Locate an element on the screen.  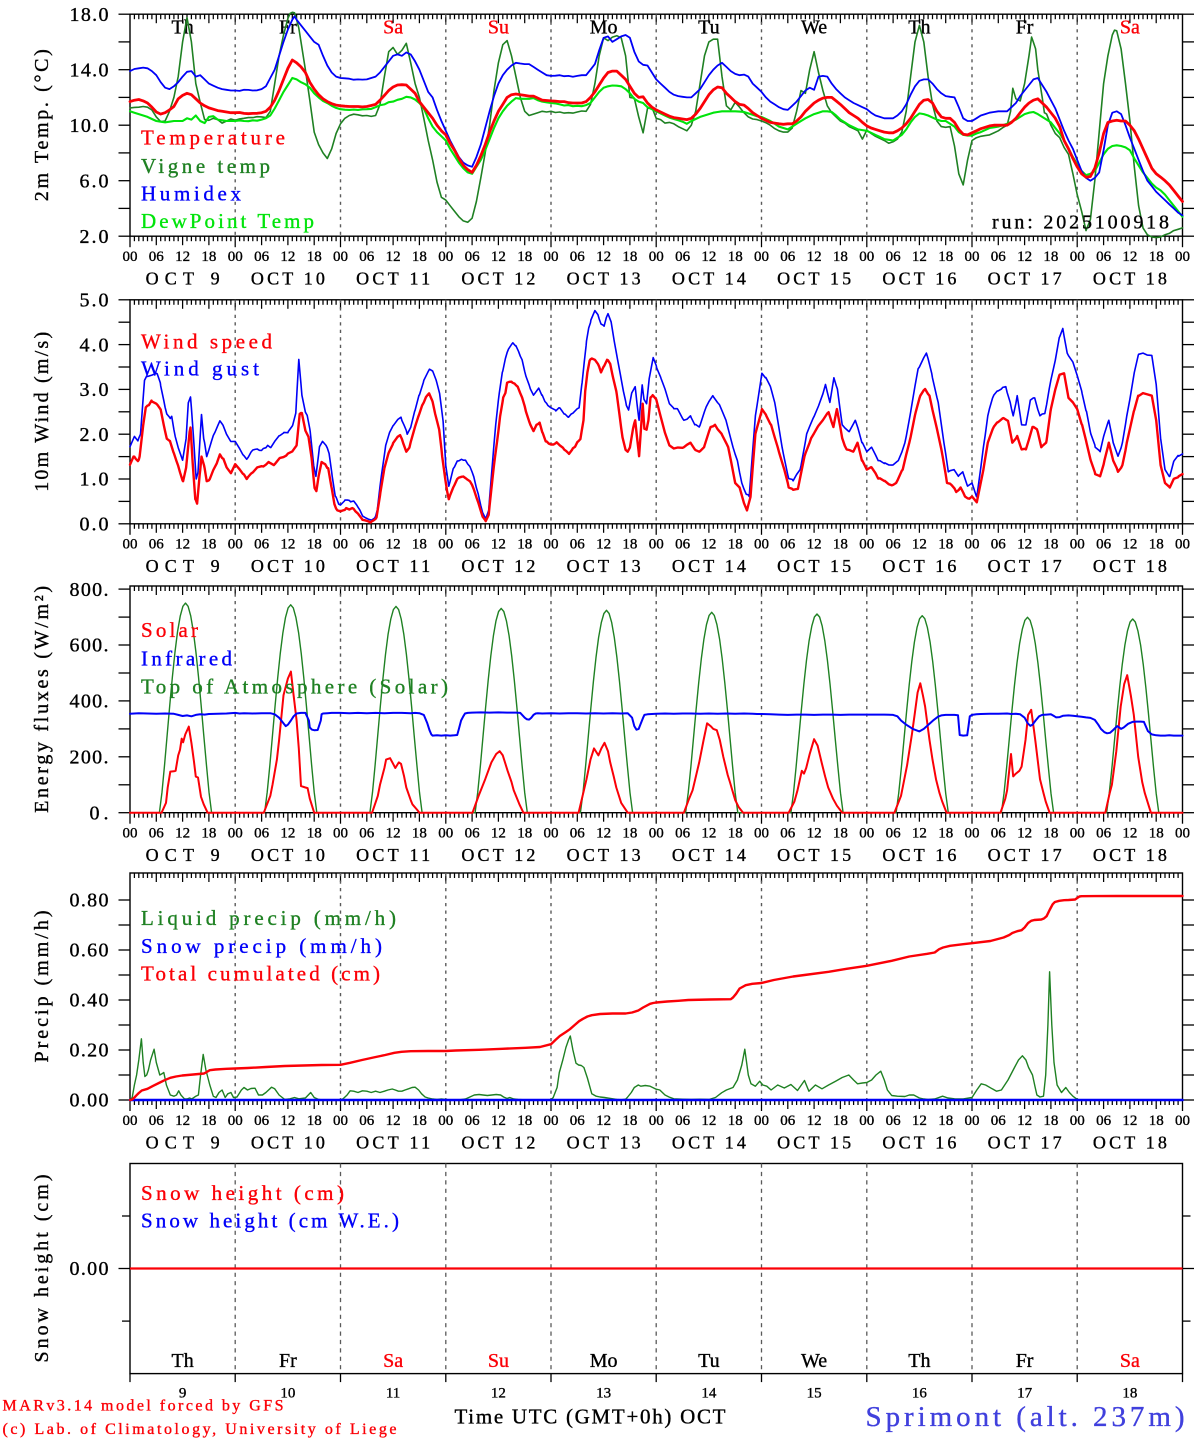
svg-text: OCT 17 is located at coordinates (1025, 566).